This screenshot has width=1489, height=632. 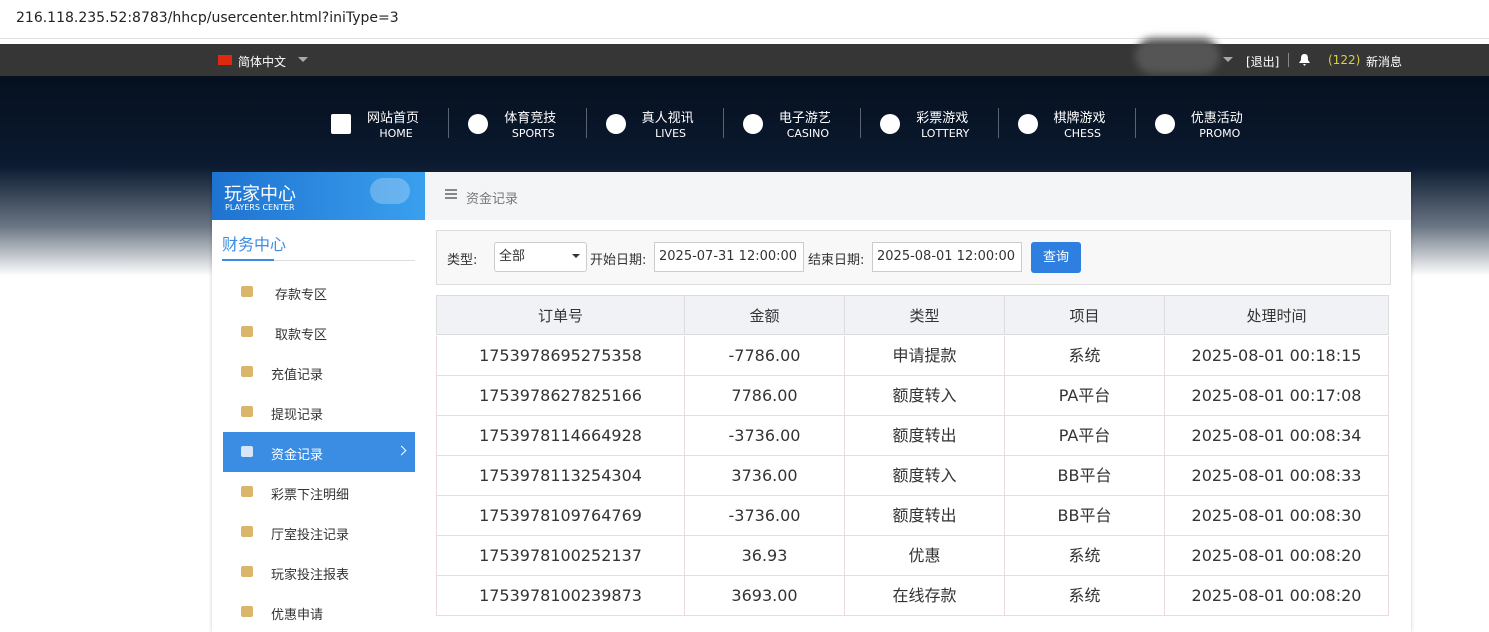 I want to click on menu-label: 存款专区, so click(x=301, y=295).